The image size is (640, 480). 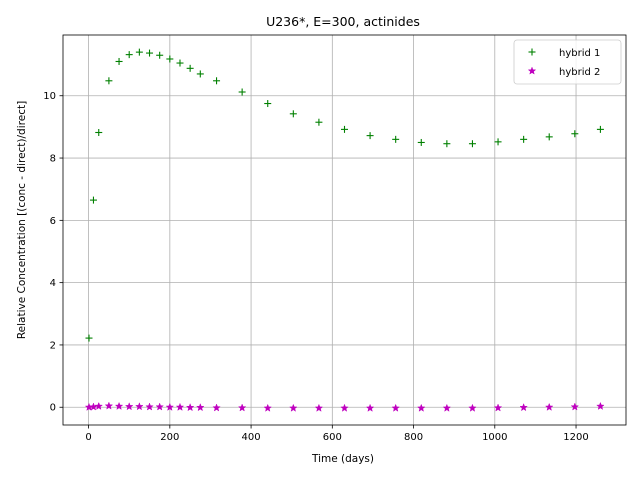 What do you see at coordinates (53, 159) in the screenshot?
I see `y-tick-label: 8` at bounding box center [53, 159].